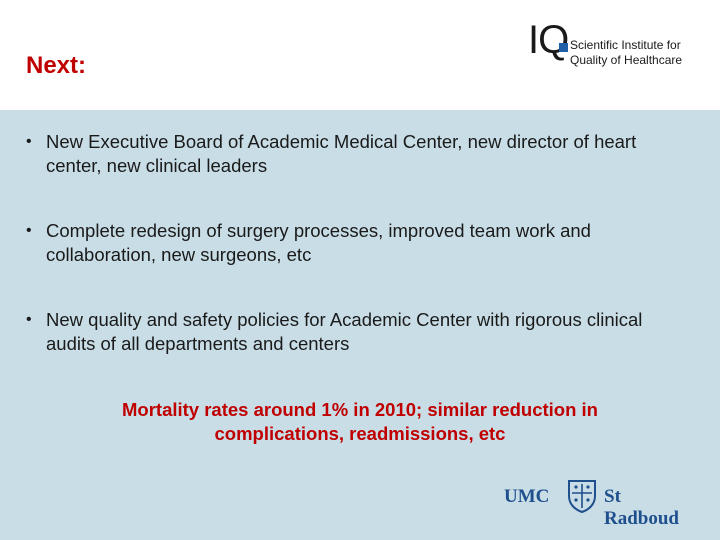 The height and width of the screenshot is (540, 720). I want to click on crest-icon, so click(582, 497).